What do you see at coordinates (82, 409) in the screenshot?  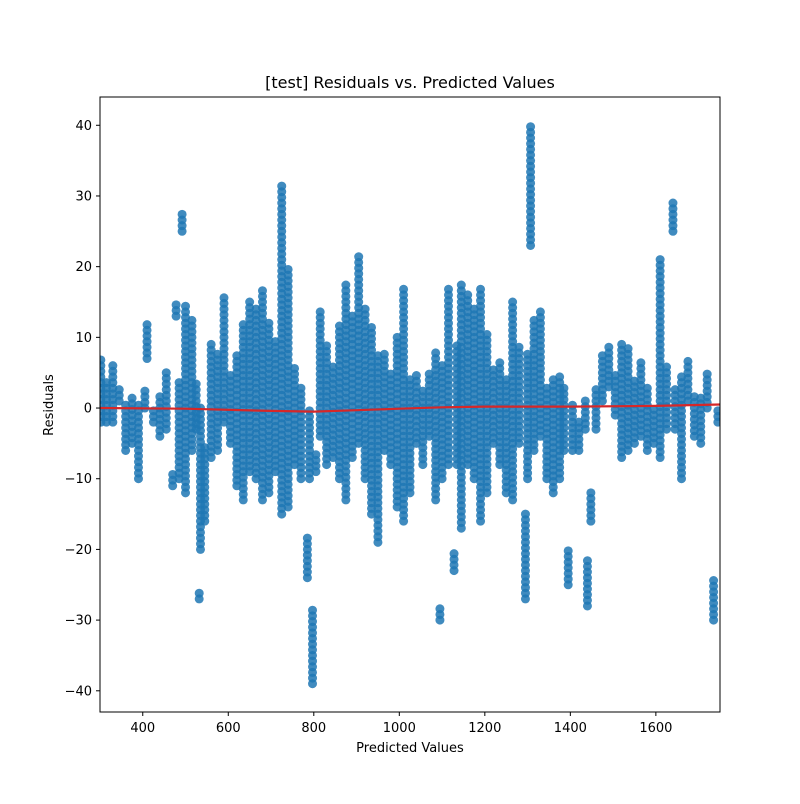 I see `y-axis-ticks: −40 −30 −20 −10 0 10 20 30 40` at bounding box center [82, 409].